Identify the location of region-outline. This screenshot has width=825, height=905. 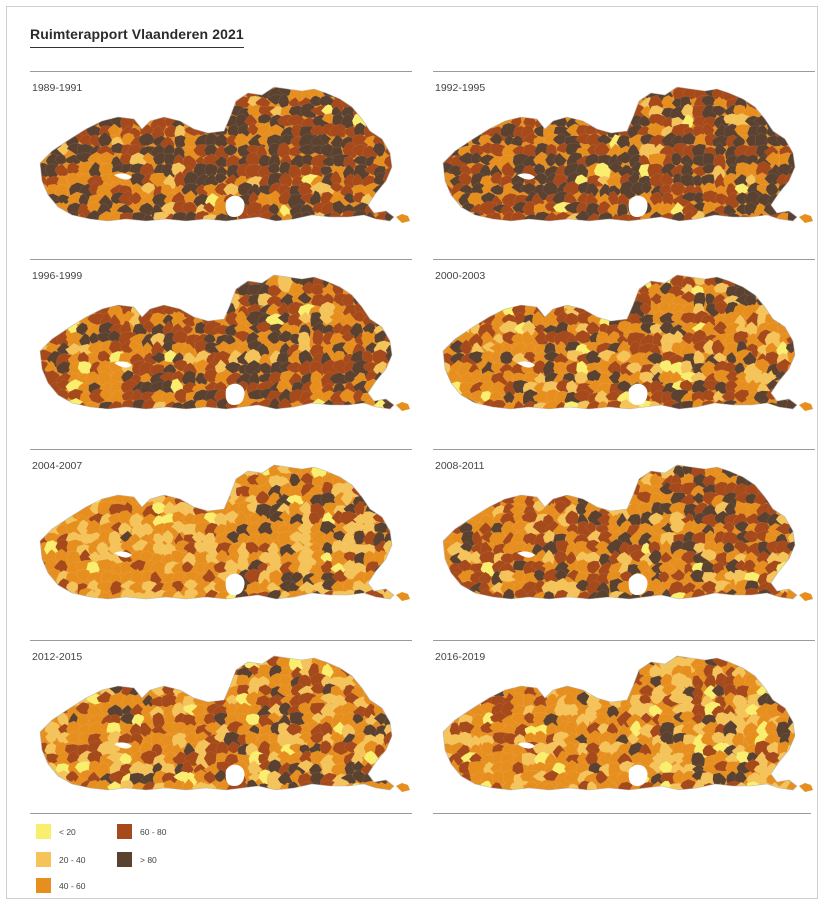
(217, 154).